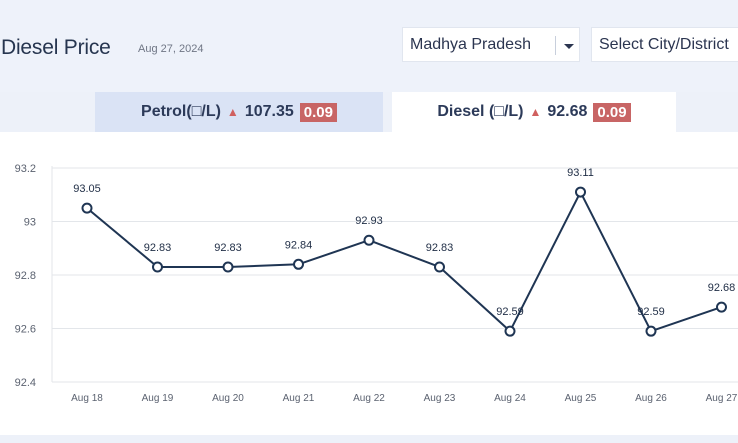 The image size is (738, 443). I want to click on tab-diesel: Diesel (□/L) ▲ 92.68 0.09, so click(534, 112).